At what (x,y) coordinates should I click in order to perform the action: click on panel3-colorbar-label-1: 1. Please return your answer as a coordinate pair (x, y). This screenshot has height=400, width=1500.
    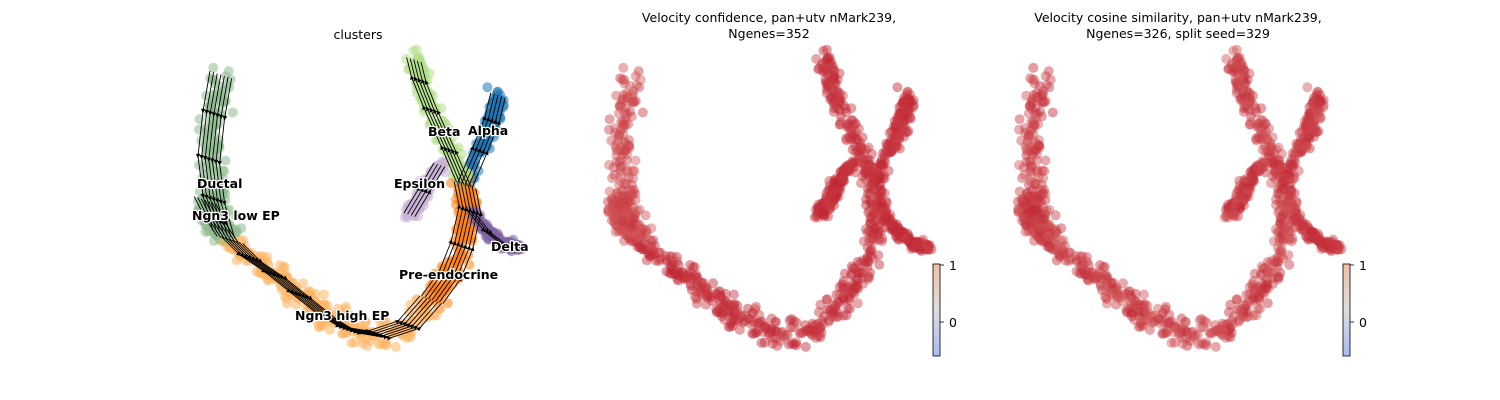
    Looking at the image, I should click on (1363, 265).